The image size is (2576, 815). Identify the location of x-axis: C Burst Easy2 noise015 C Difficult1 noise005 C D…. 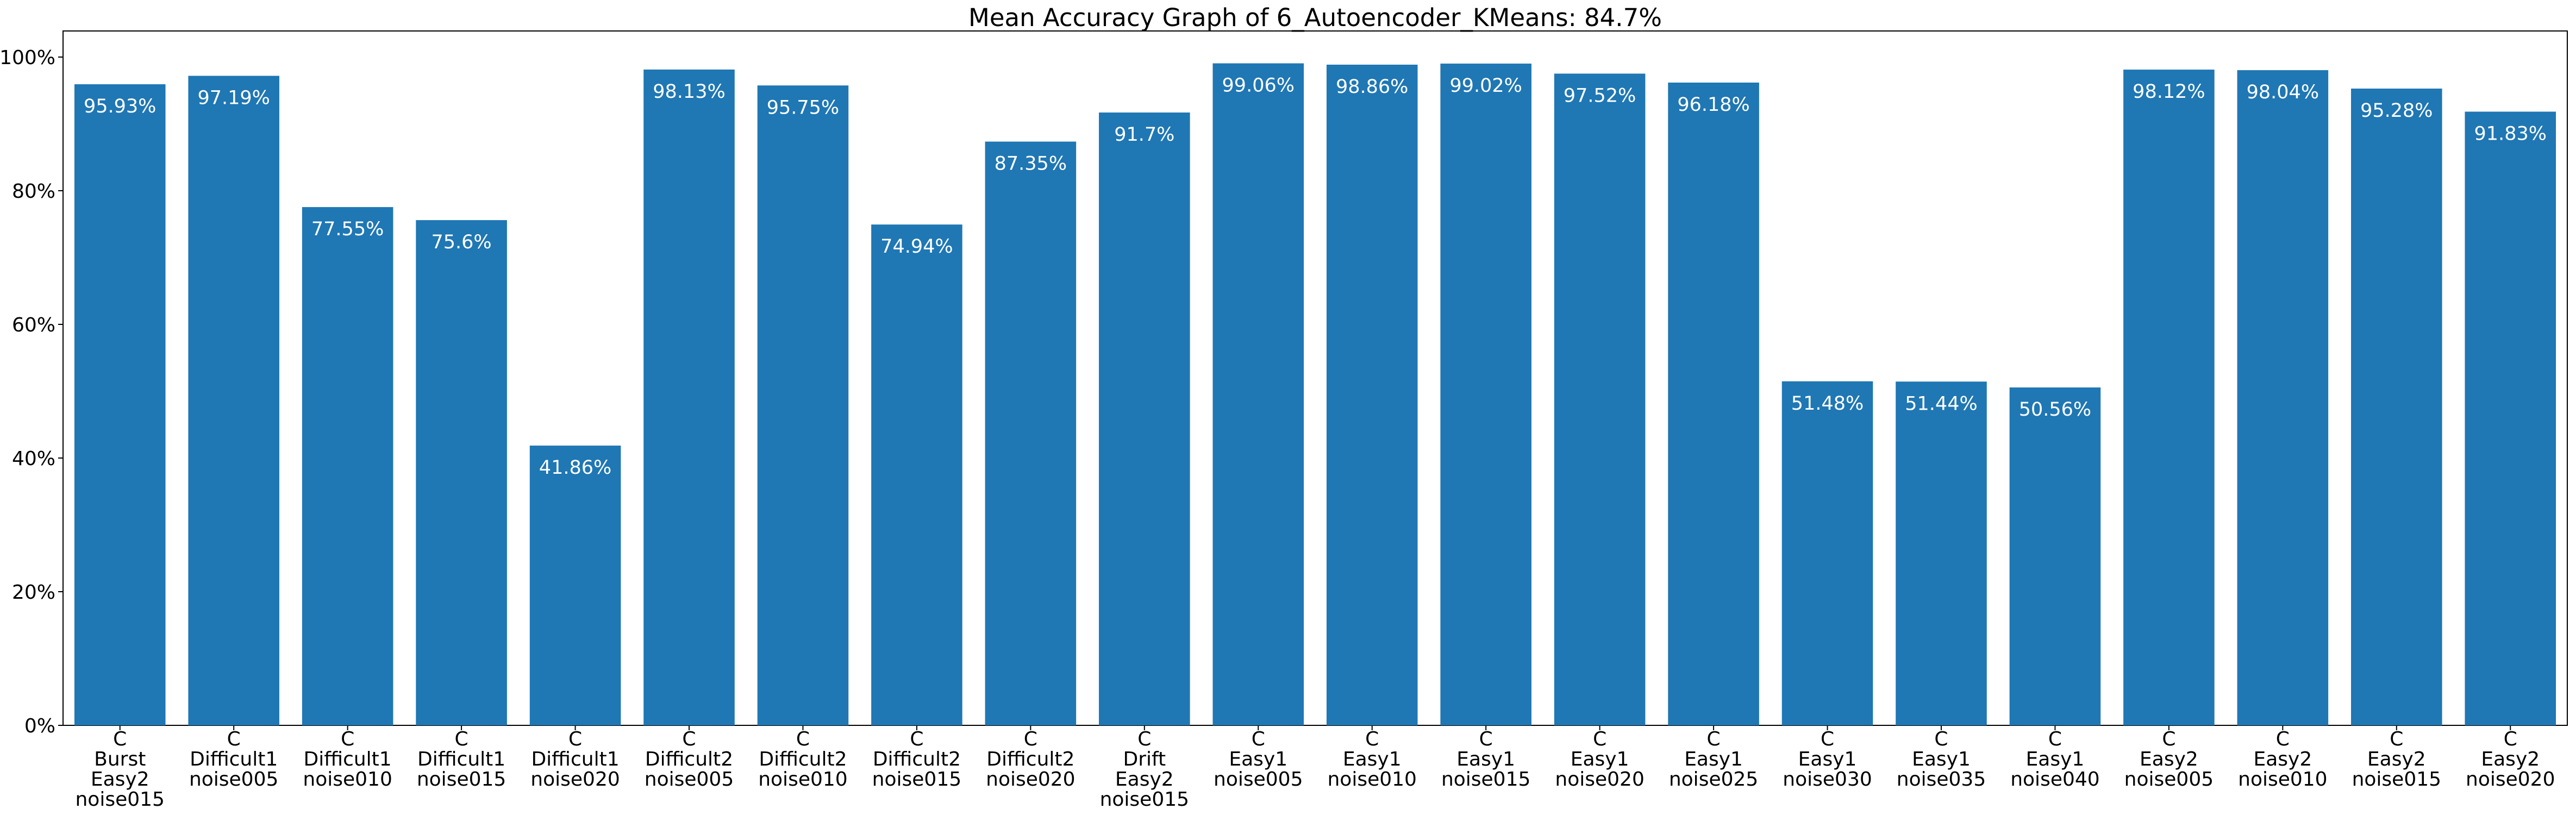
(1315, 768).